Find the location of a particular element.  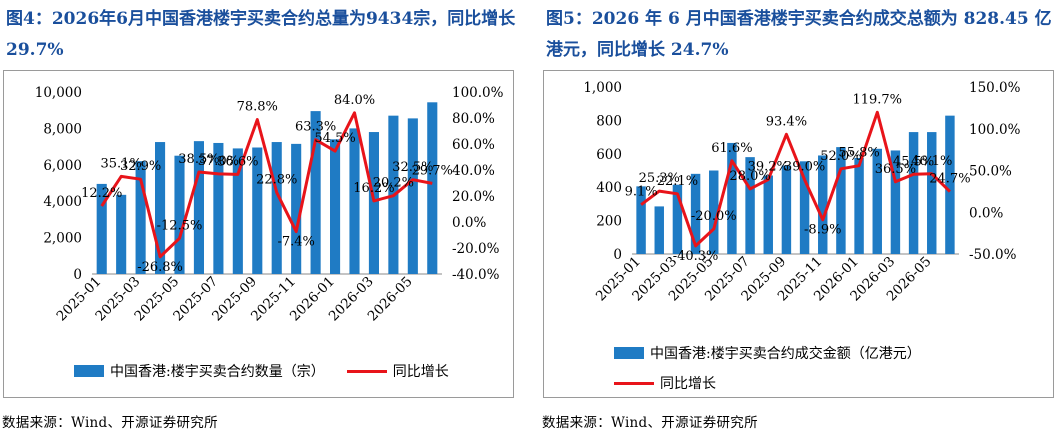

data-label: -8.9% is located at coordinates (822, 230).